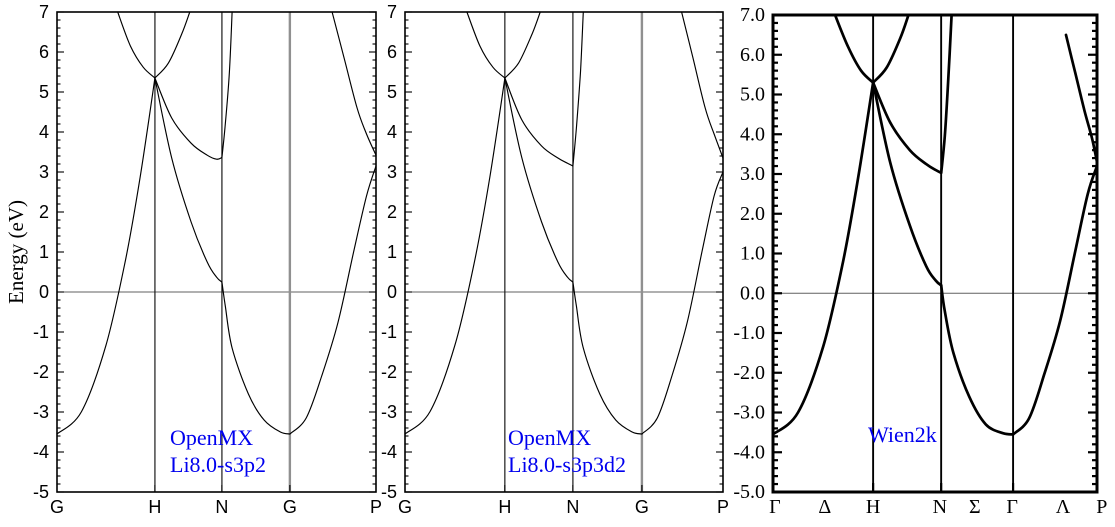 The image size is (1115, 527). I want to click on y-tick-label: 6.0, so click(752, 55).